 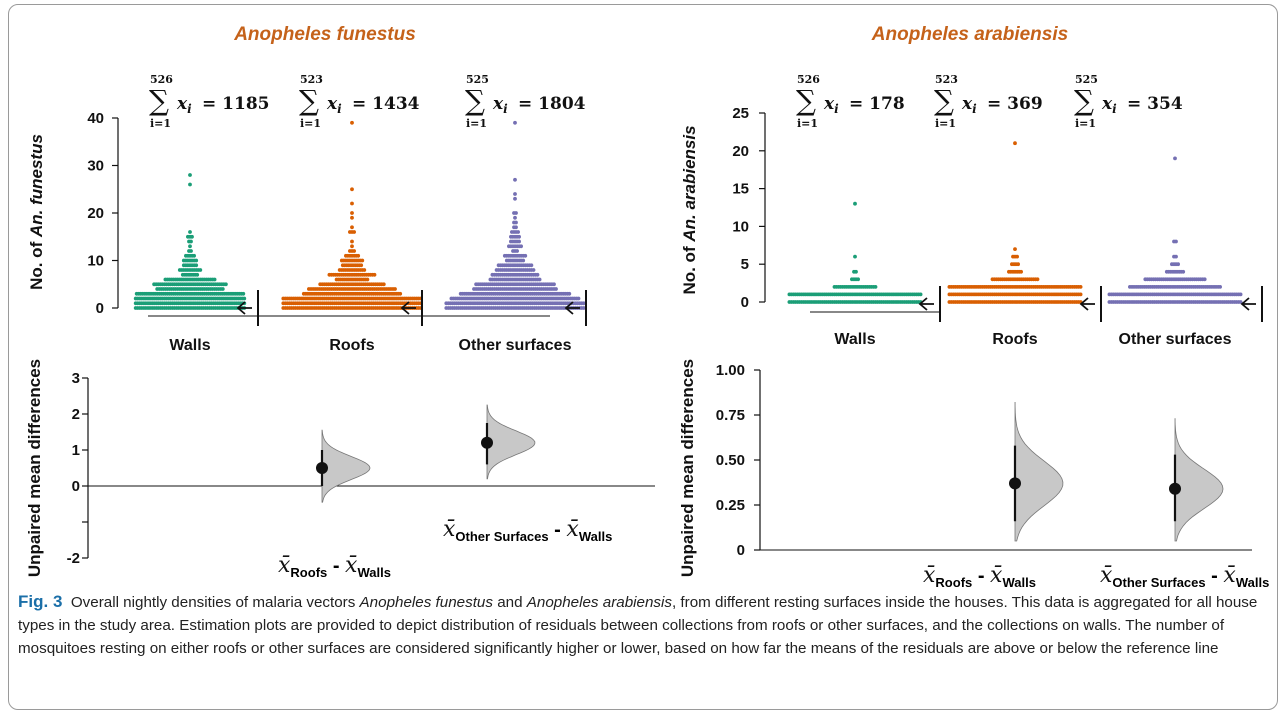 I want to click on y-tick-label: 0, so click(x=741, y=550).